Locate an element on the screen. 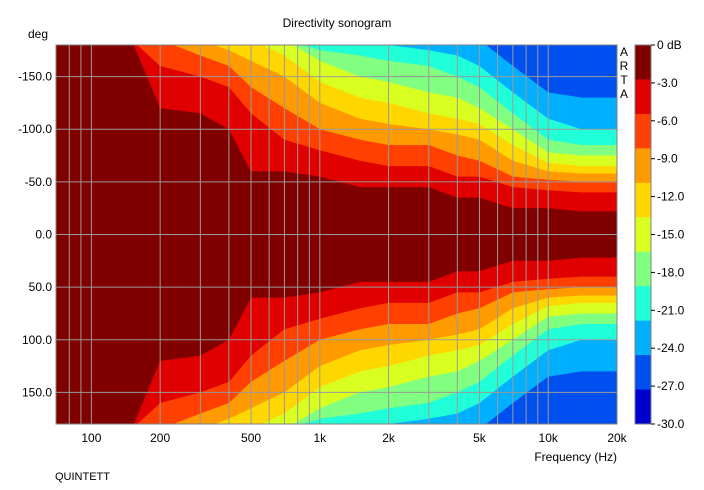 This screenshot has height=490, width=704. x-tick-labels: 100 200 500 1k 2k 5k 10k 20k is located at coordinates (354, 438).